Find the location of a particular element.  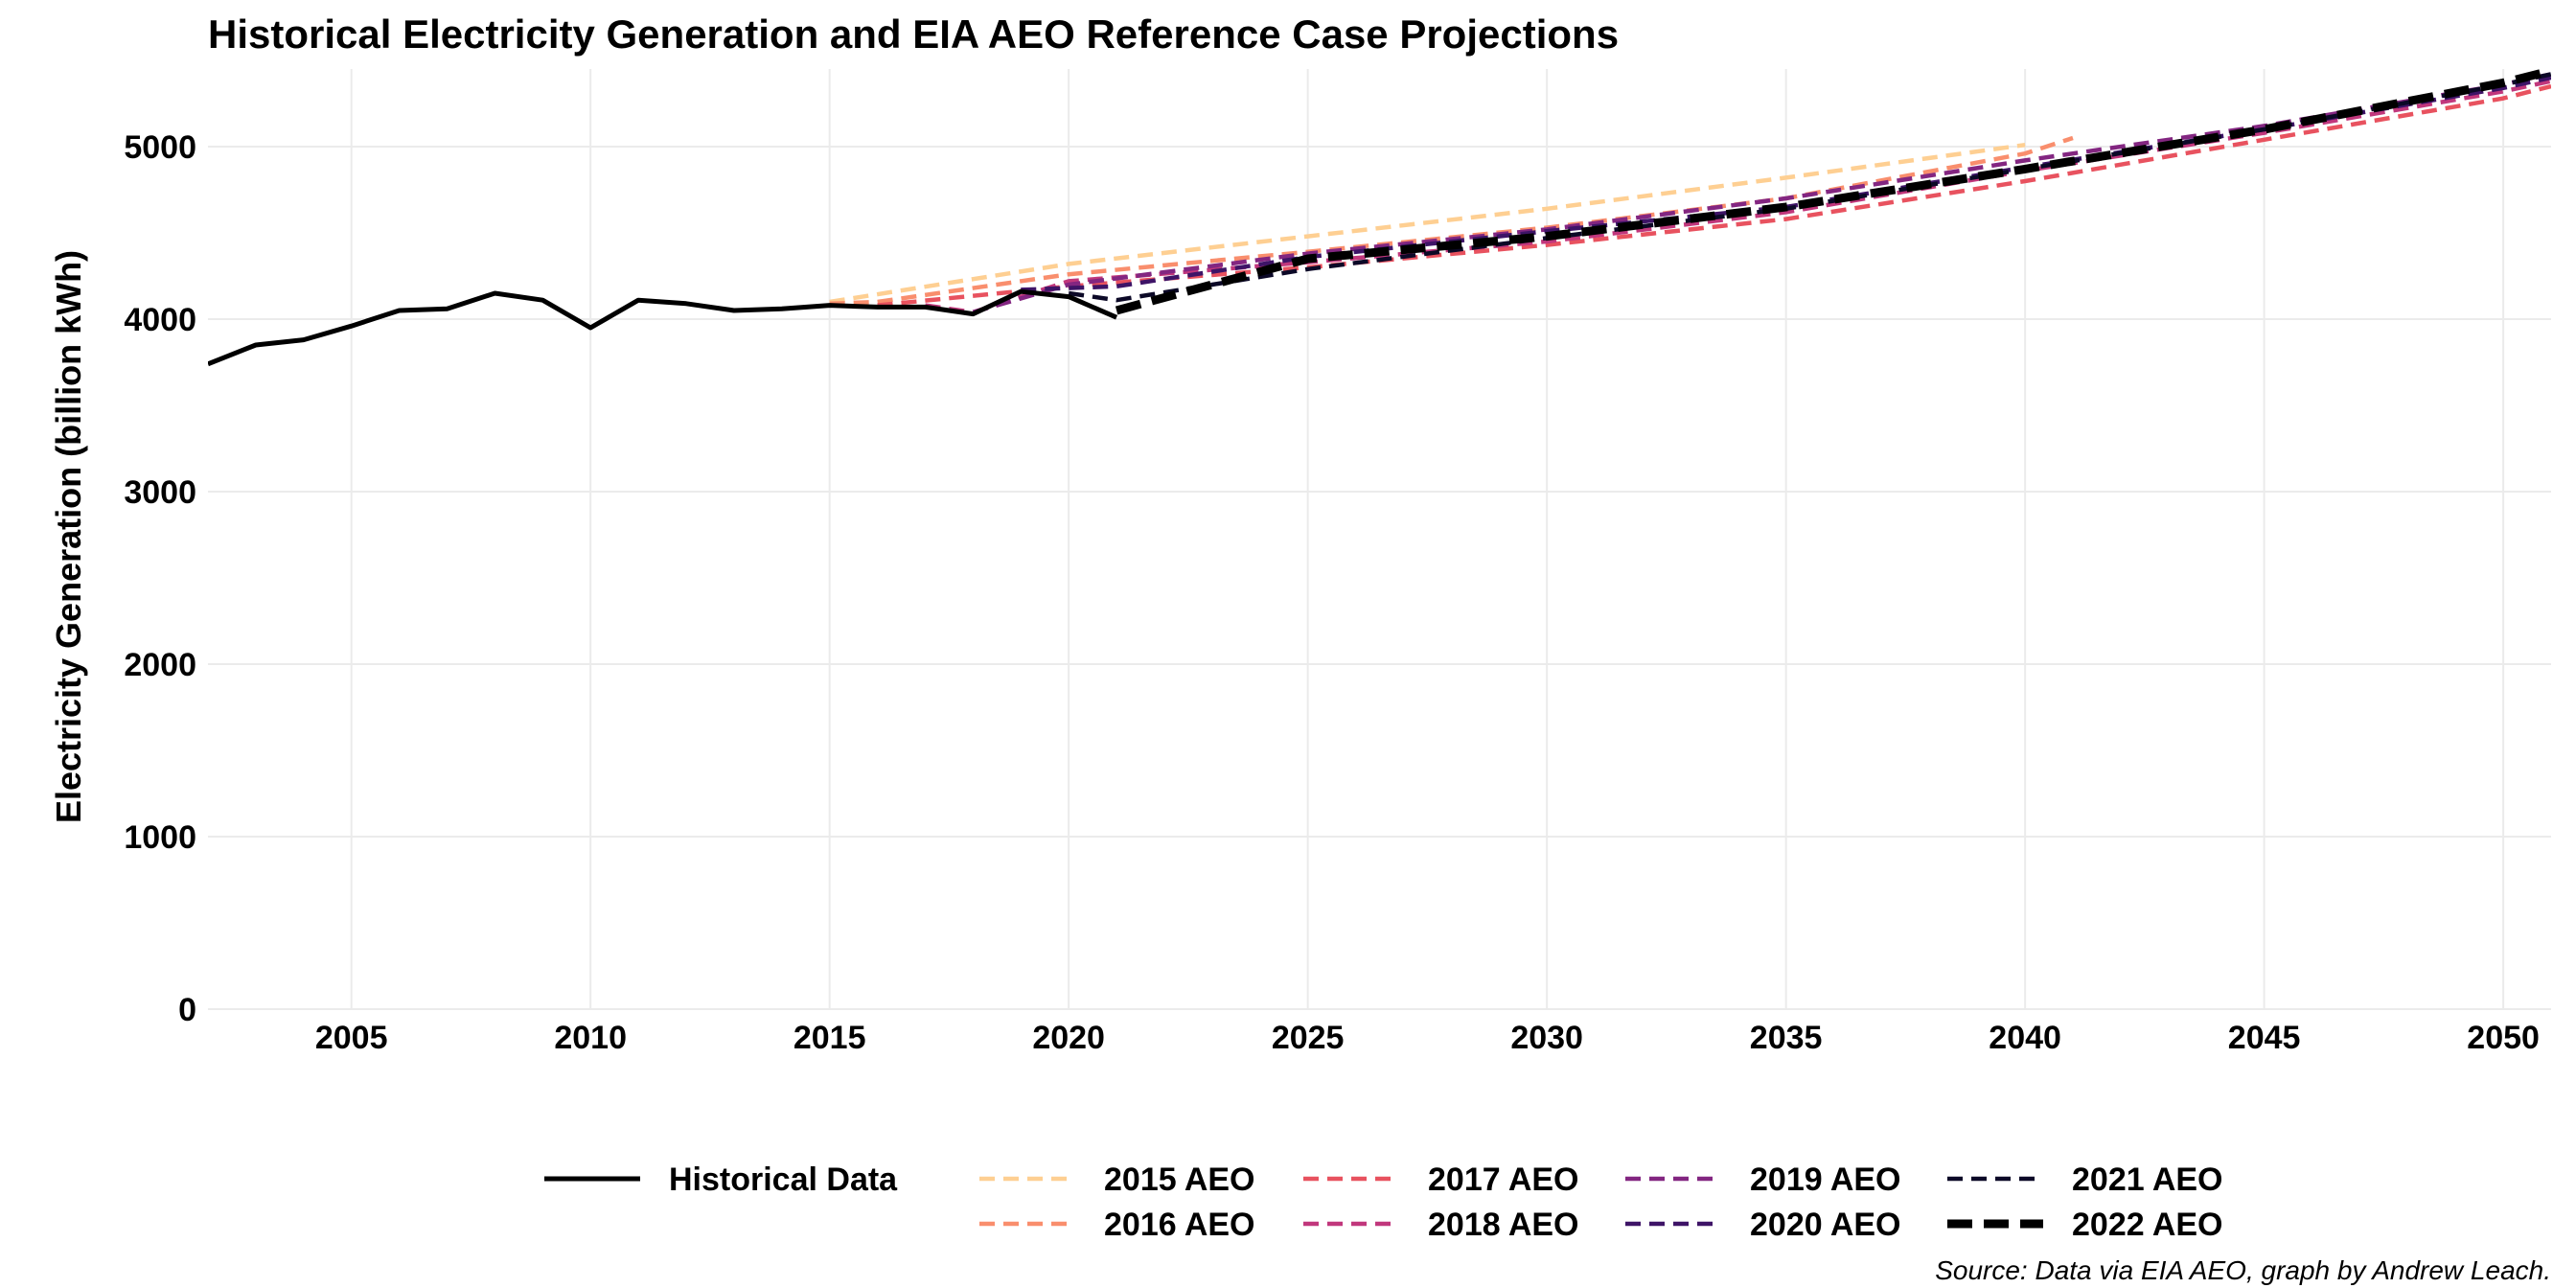

y-tick-label: 2000 is located at coordinates (160, 665).